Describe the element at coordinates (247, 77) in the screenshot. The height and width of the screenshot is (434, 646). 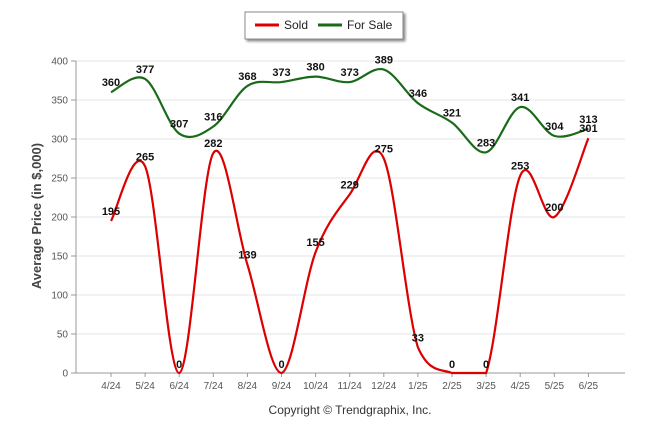
I see `data-label-for-sale: 368` at that location.